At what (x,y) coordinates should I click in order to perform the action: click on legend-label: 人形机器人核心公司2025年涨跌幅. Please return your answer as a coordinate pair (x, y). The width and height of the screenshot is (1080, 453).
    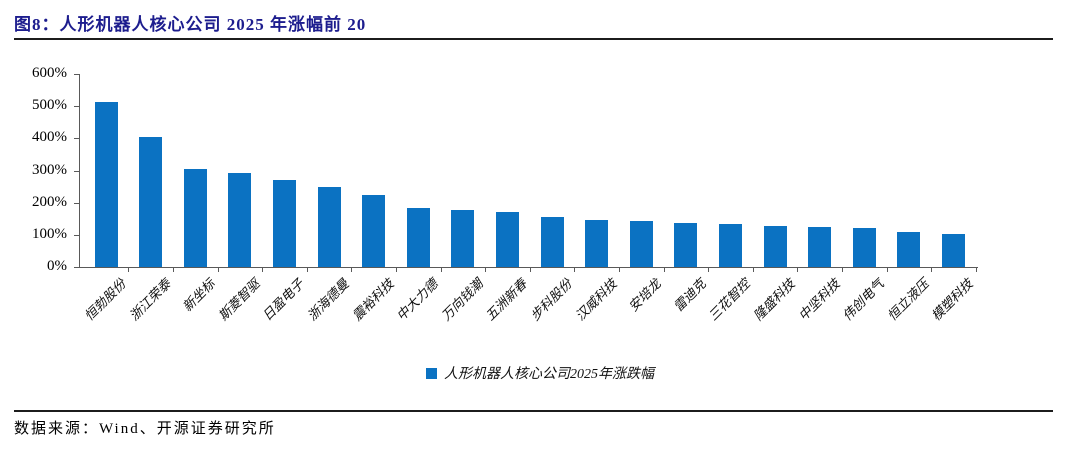
    Looking at the image, I should click on (549, 374).